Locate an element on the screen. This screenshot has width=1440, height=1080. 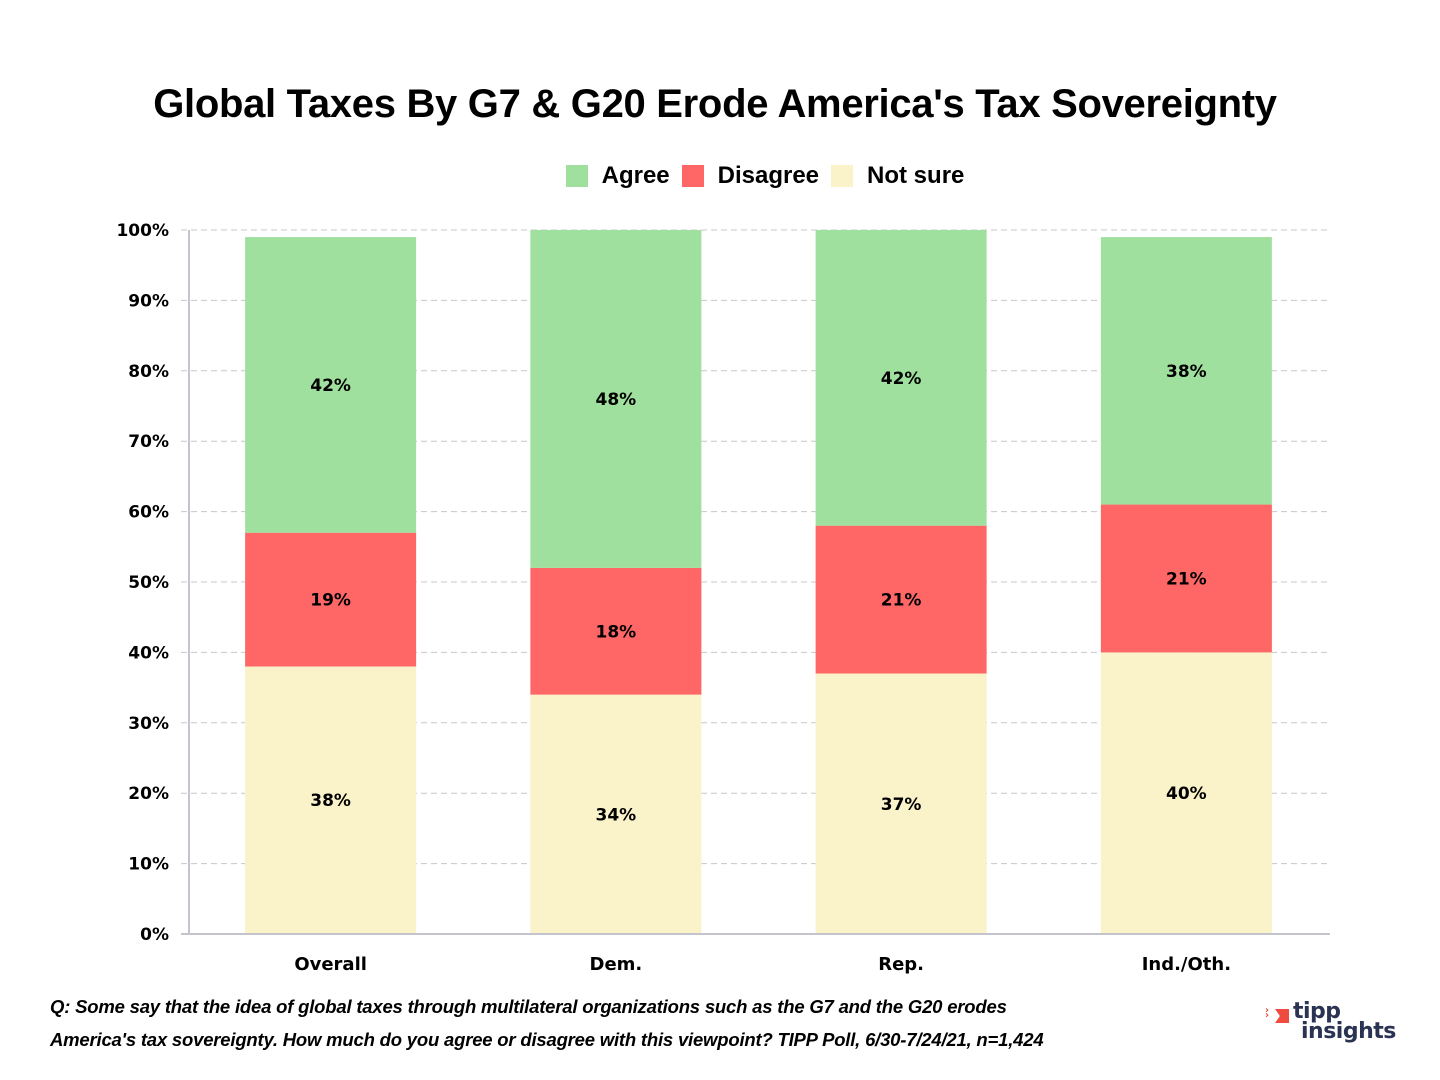
legend-item-agree: Agree is located at coordinates (617, 176).